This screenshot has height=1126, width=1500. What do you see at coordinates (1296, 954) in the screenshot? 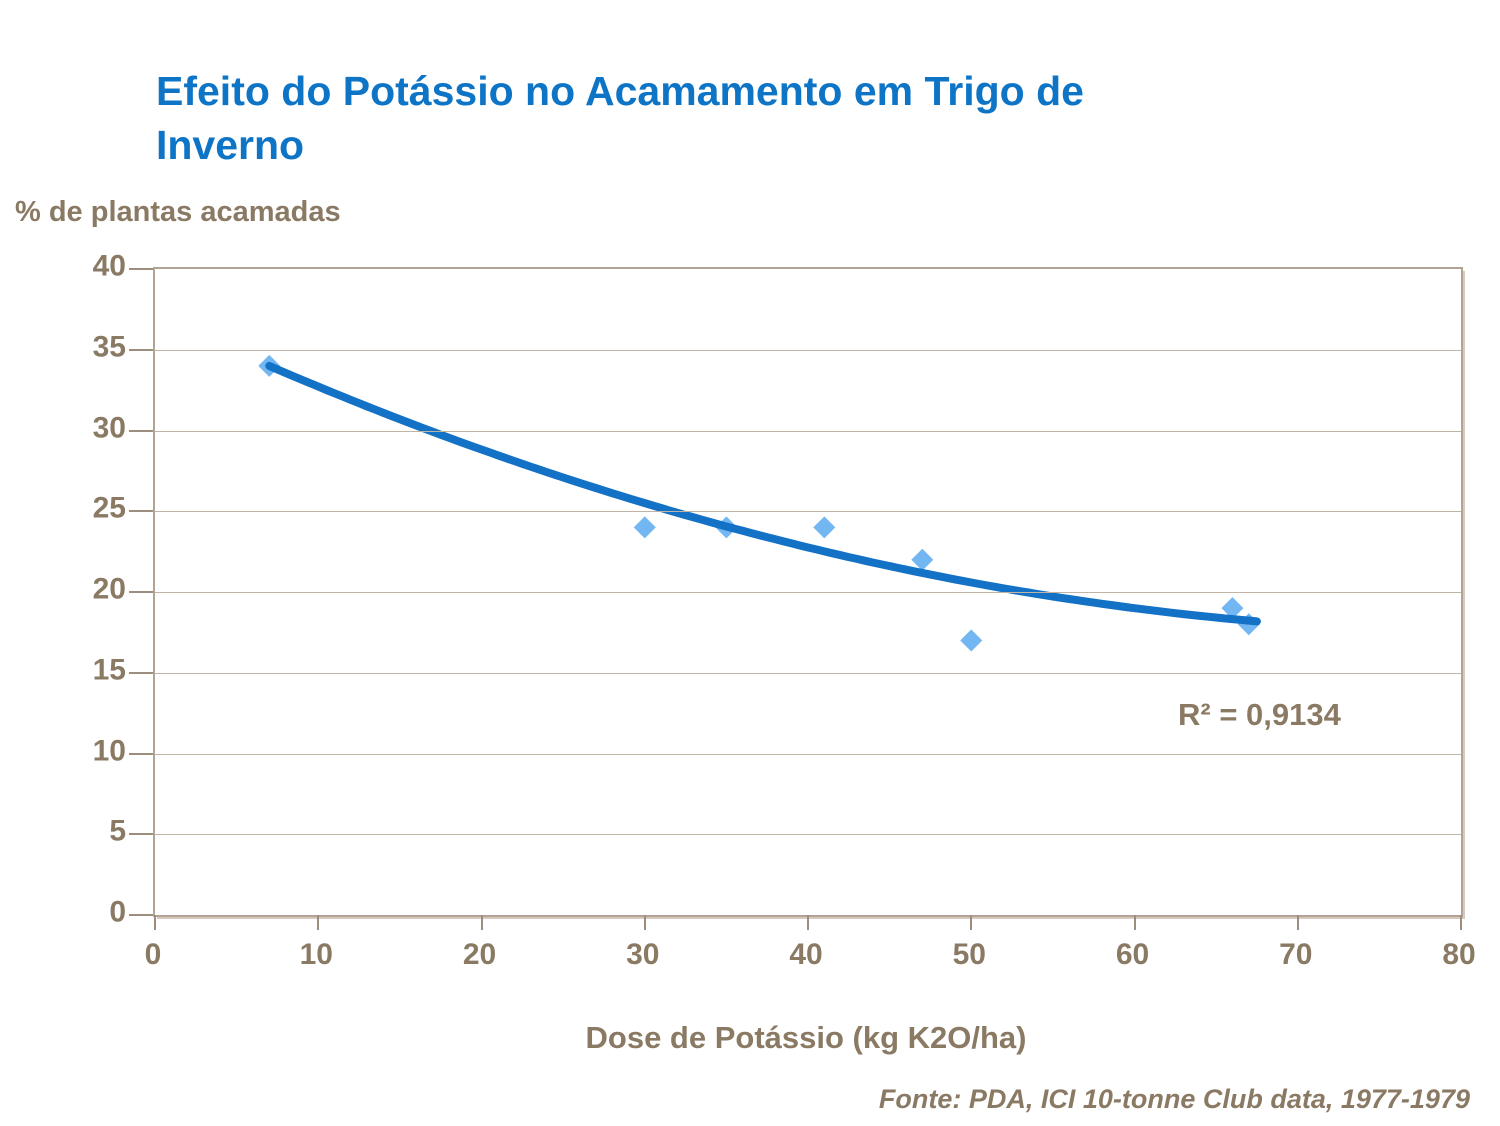
I see `x-axis-tick-label: 70` at bounding box center [1296, 954].